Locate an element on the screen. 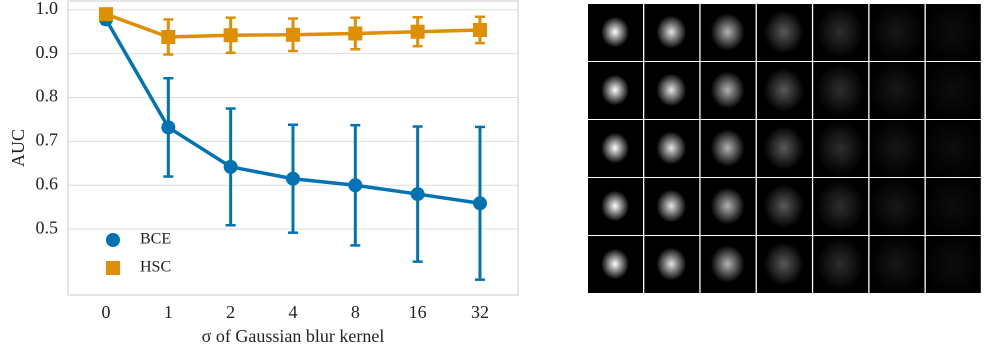 The width and height of the screenshot is (987, 361). x-tick-label: 1 is located at coordinates (168, 312).